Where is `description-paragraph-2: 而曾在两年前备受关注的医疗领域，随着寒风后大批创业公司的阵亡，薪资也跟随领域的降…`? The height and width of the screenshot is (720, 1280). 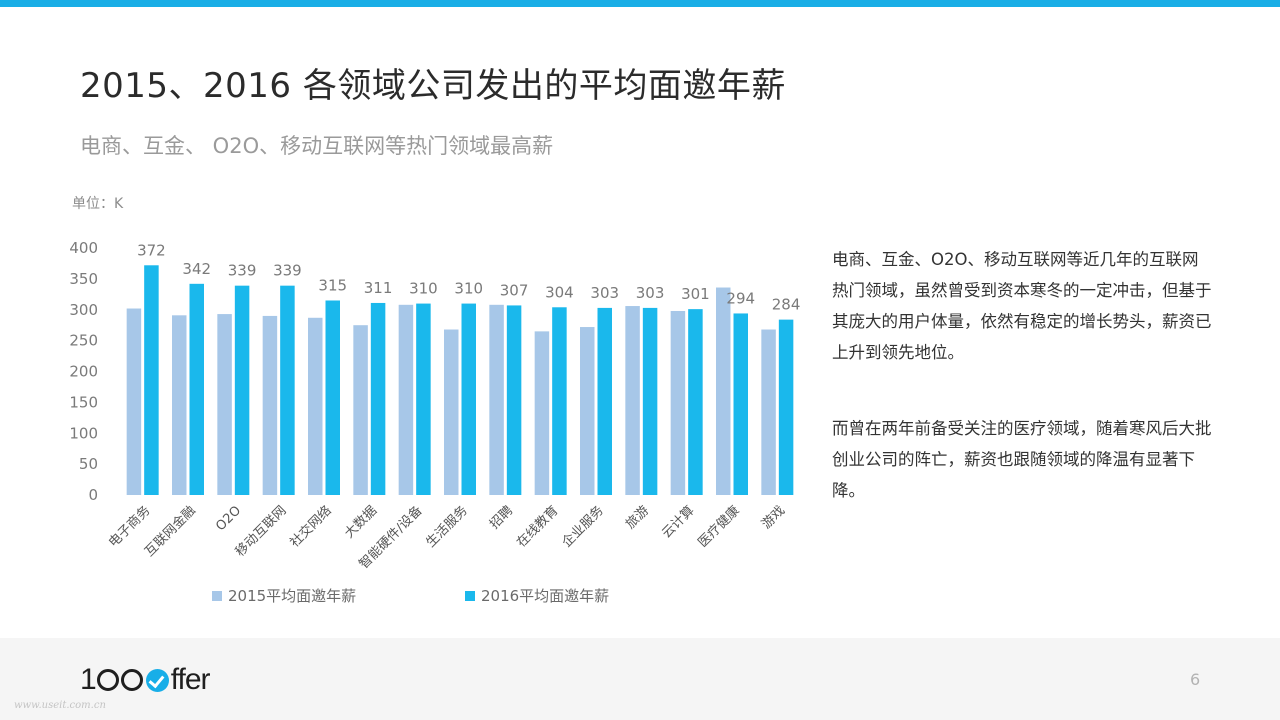
description-paragraph-2: 而曾在两年前备受关注的医疗领域，随着寒风后大批创业公司的阵亡，薪资也跟随领域的降… is located at coordinates (1022, 459).